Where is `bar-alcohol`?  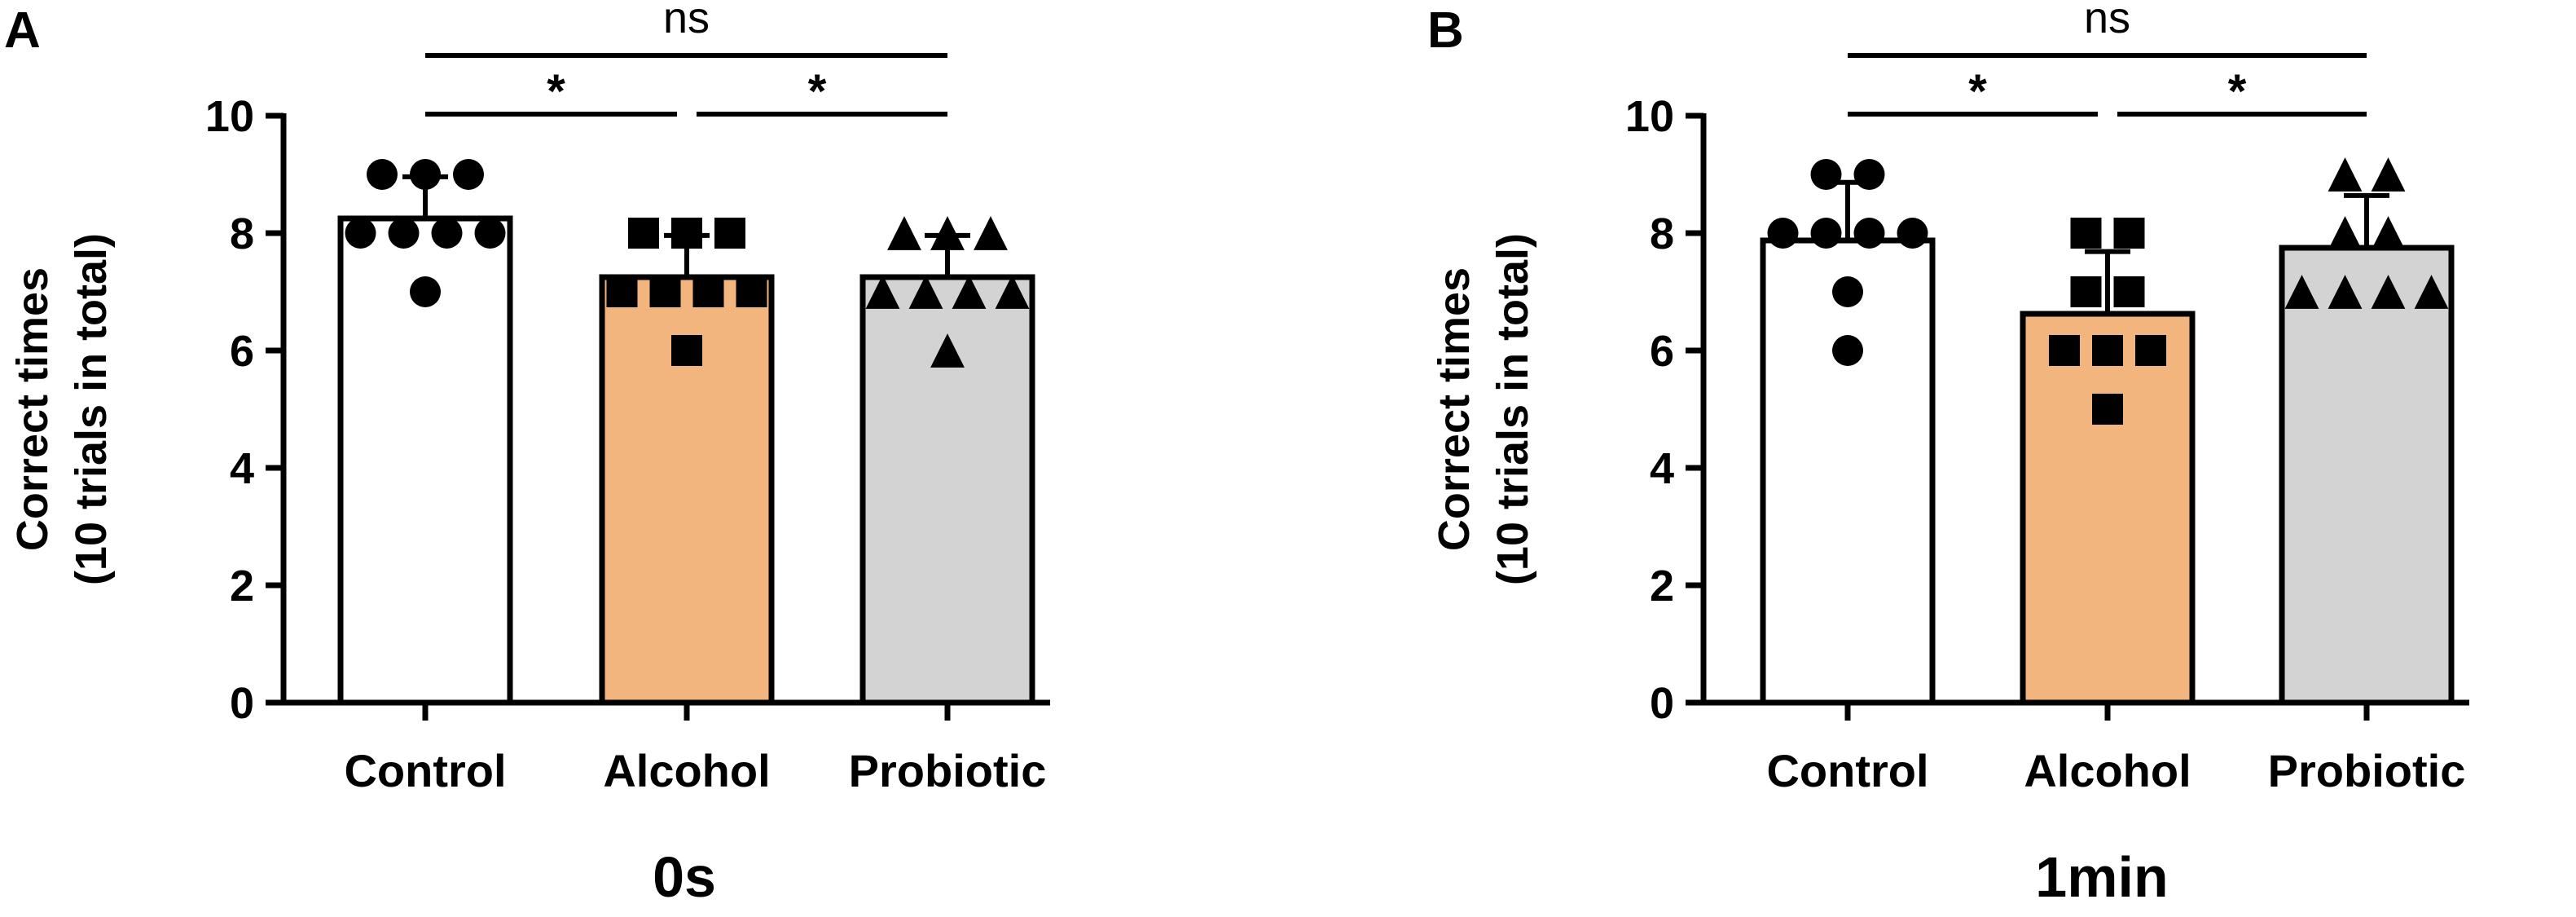
bar-alcohol is located at coordinates (2108, 509).